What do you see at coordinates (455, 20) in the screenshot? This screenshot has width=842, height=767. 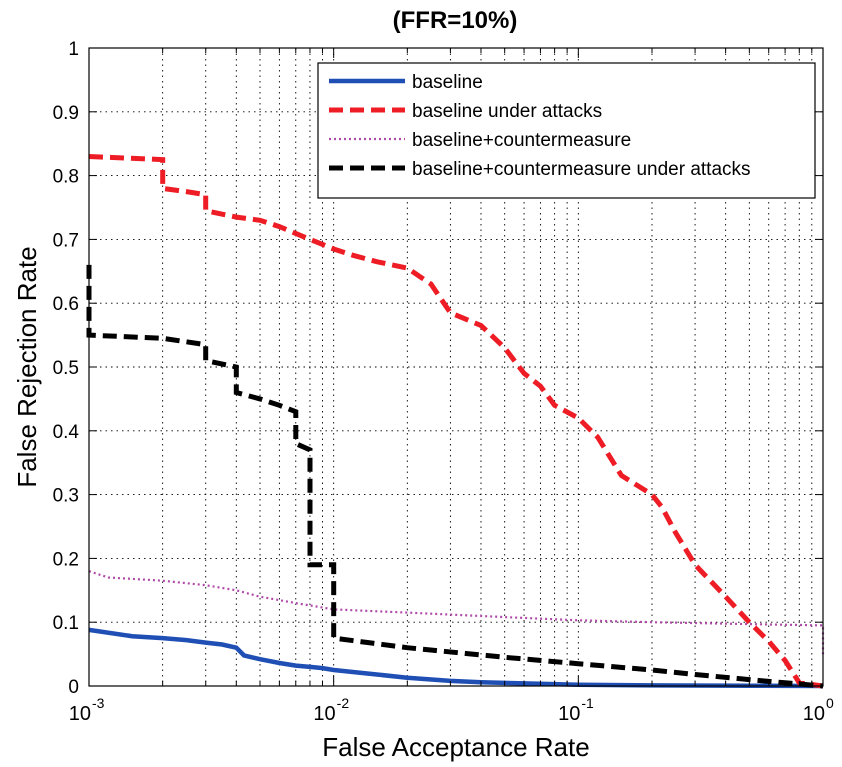 I see `chart-title: (FFR=10%)` at bounding box center [455, 20].